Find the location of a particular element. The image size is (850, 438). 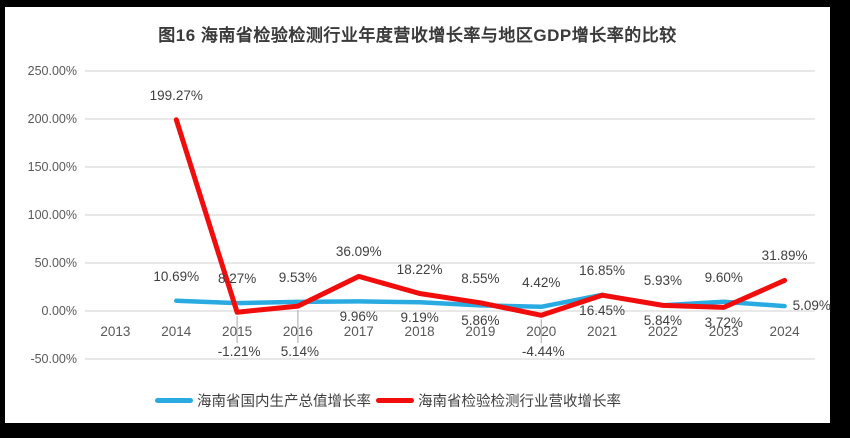

data-label: 8.55% is located at coordinates (480, 278).